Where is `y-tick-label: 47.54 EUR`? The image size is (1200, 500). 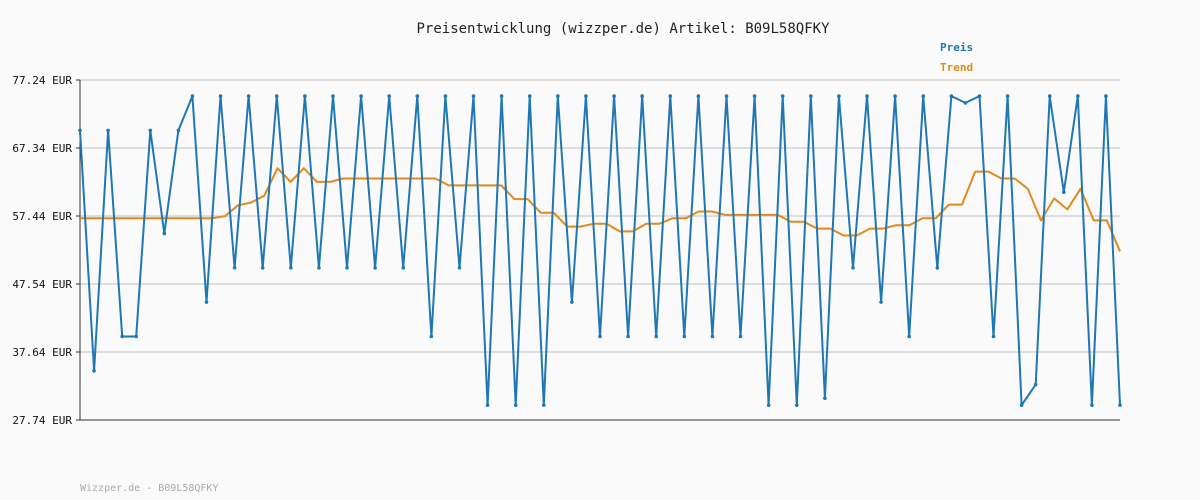 y-tick-label: 47.54 EUR is located at coordinates (42, 284).